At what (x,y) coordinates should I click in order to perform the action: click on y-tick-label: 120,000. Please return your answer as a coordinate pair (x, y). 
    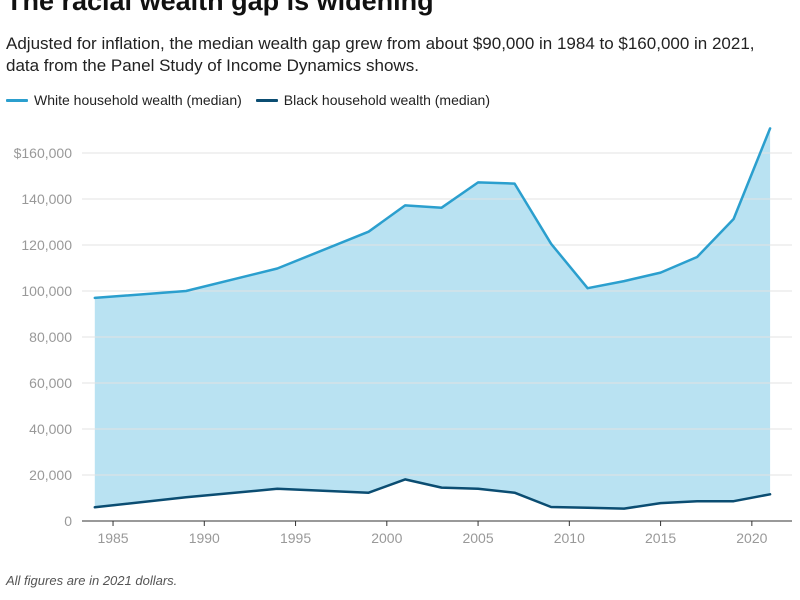
    Looking at the image, I should click on (46, 245).